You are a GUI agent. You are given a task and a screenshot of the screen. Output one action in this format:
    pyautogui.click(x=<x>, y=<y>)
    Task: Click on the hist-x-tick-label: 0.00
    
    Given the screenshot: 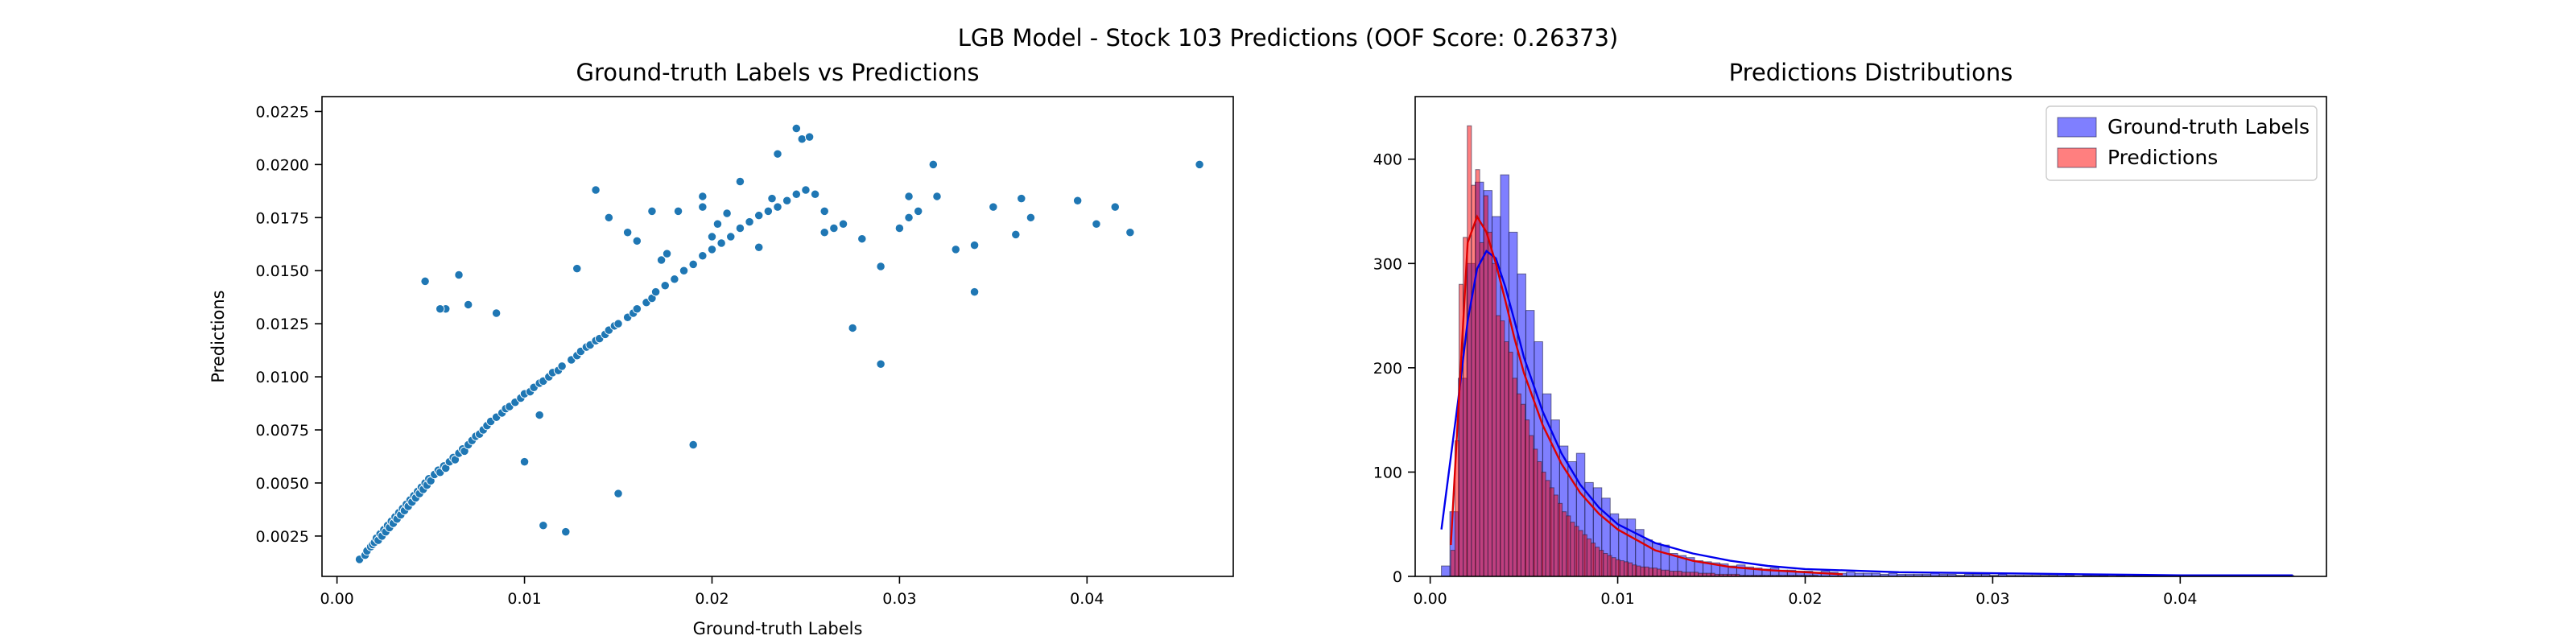 What is the action you would take?
    pyautogui.click(x=1430, y=599)
    